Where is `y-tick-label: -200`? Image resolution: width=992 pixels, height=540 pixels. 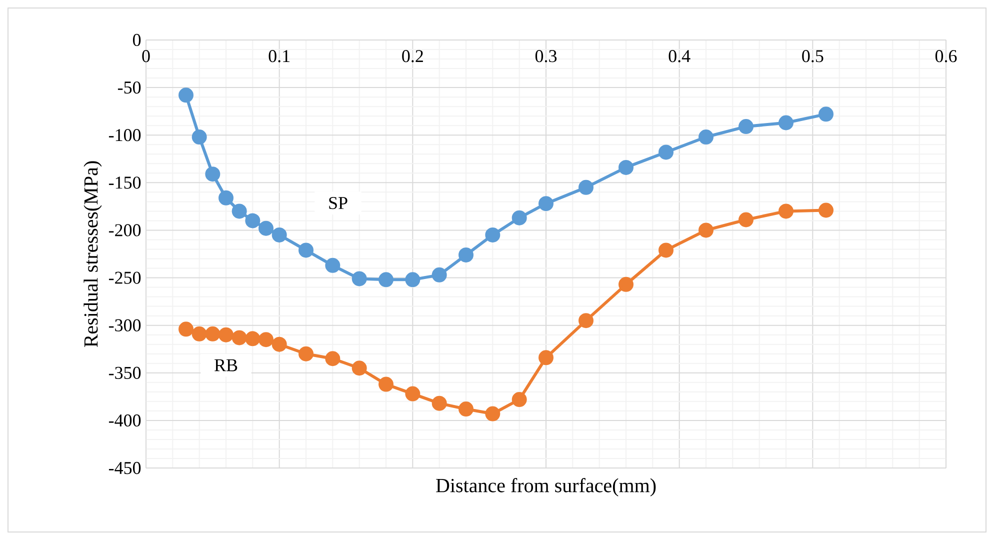
y-tick-label: -200 is located at coordinates (124, 230).